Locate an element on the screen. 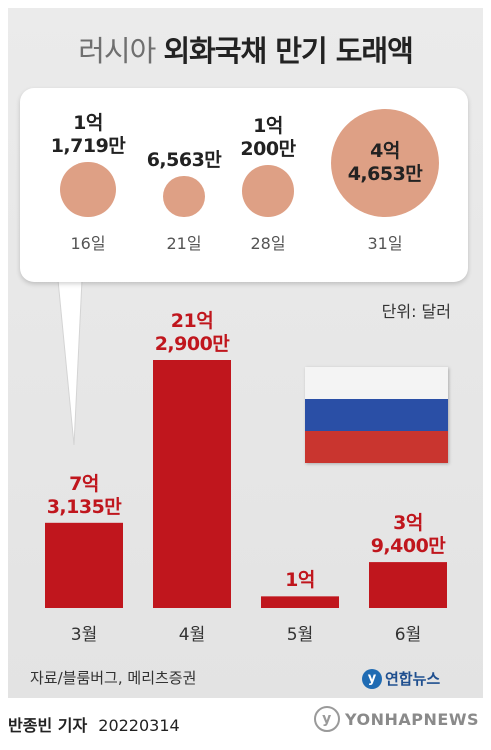 The height and width of the screenshot is (750, 491). flag-white-stripe is located at coordinates (376, 383).